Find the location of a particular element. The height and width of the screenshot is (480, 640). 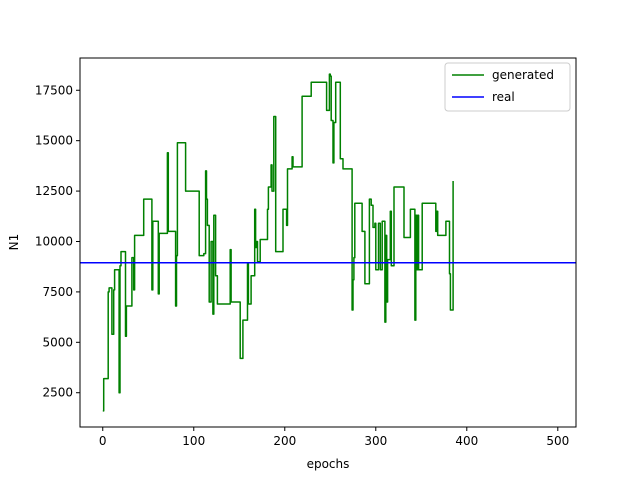

legend-label-real: real is located at coordinates (503, 97).